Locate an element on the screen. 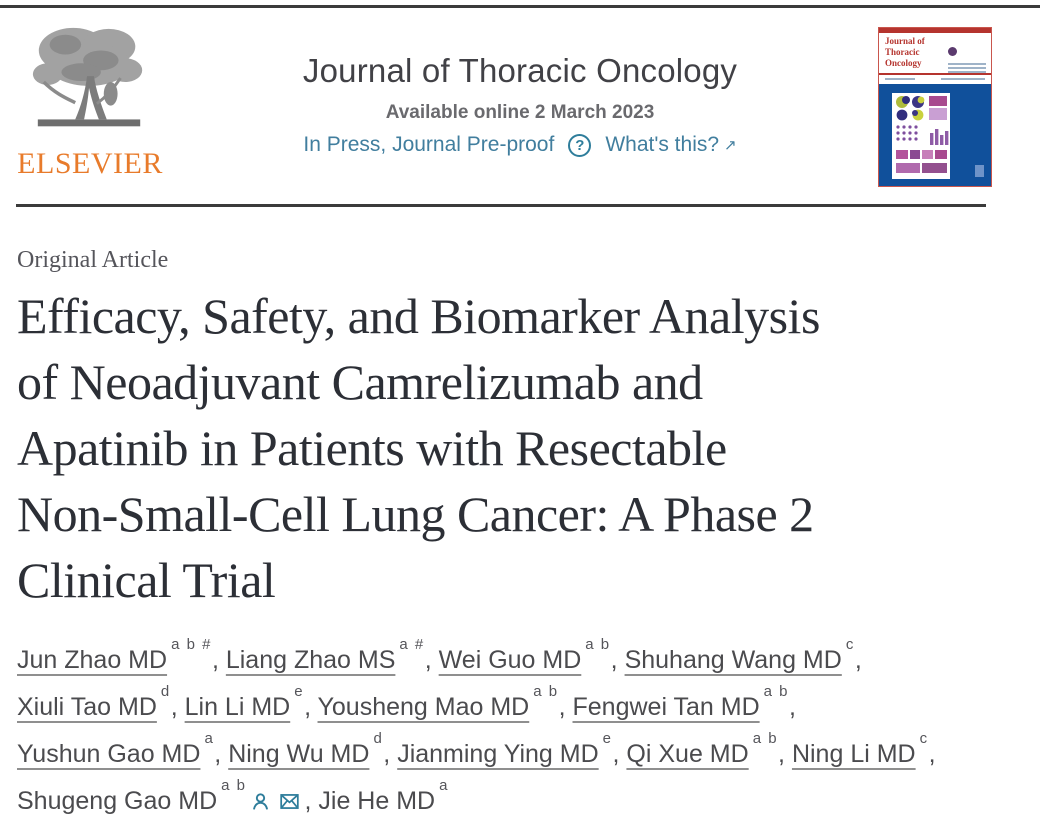 The image size is (1040, 838). author-name-link: Jianming Ying MD is located at coordinates (498, 754).